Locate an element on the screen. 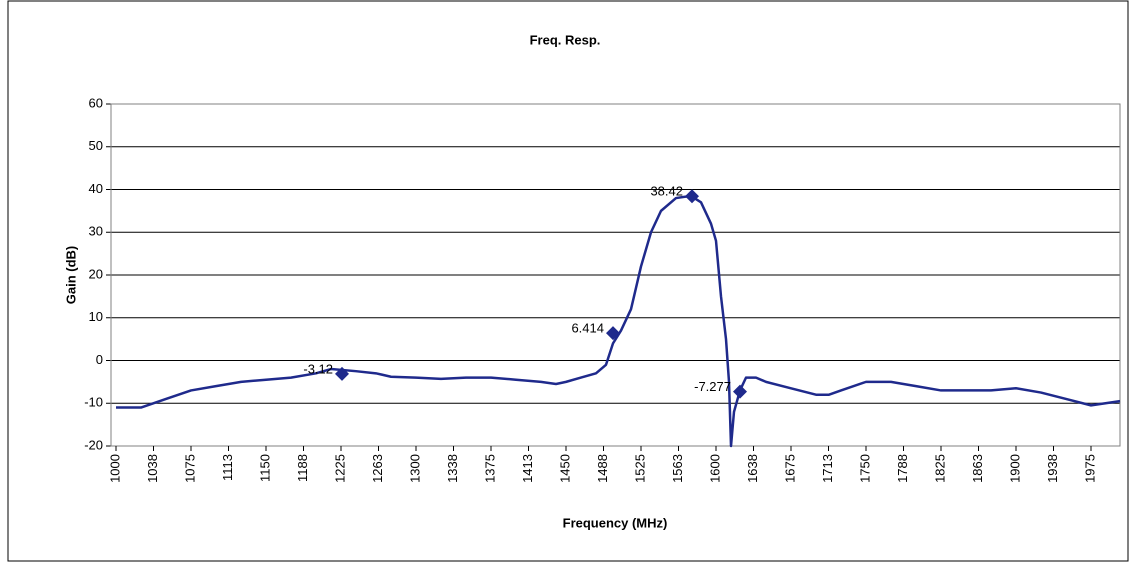 Image resolution: width=1129 pixels, height=562 pixels. x-tick-label: 1413 is located at coordinates (527, 468).